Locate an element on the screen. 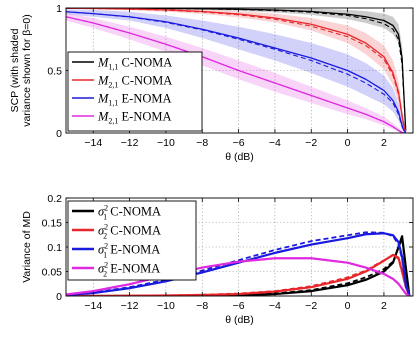 This screenshot has height=337, width=420. y-axis-label: SCP (with shadedvariance shown for β=0) is located at coordinates (21, 70).